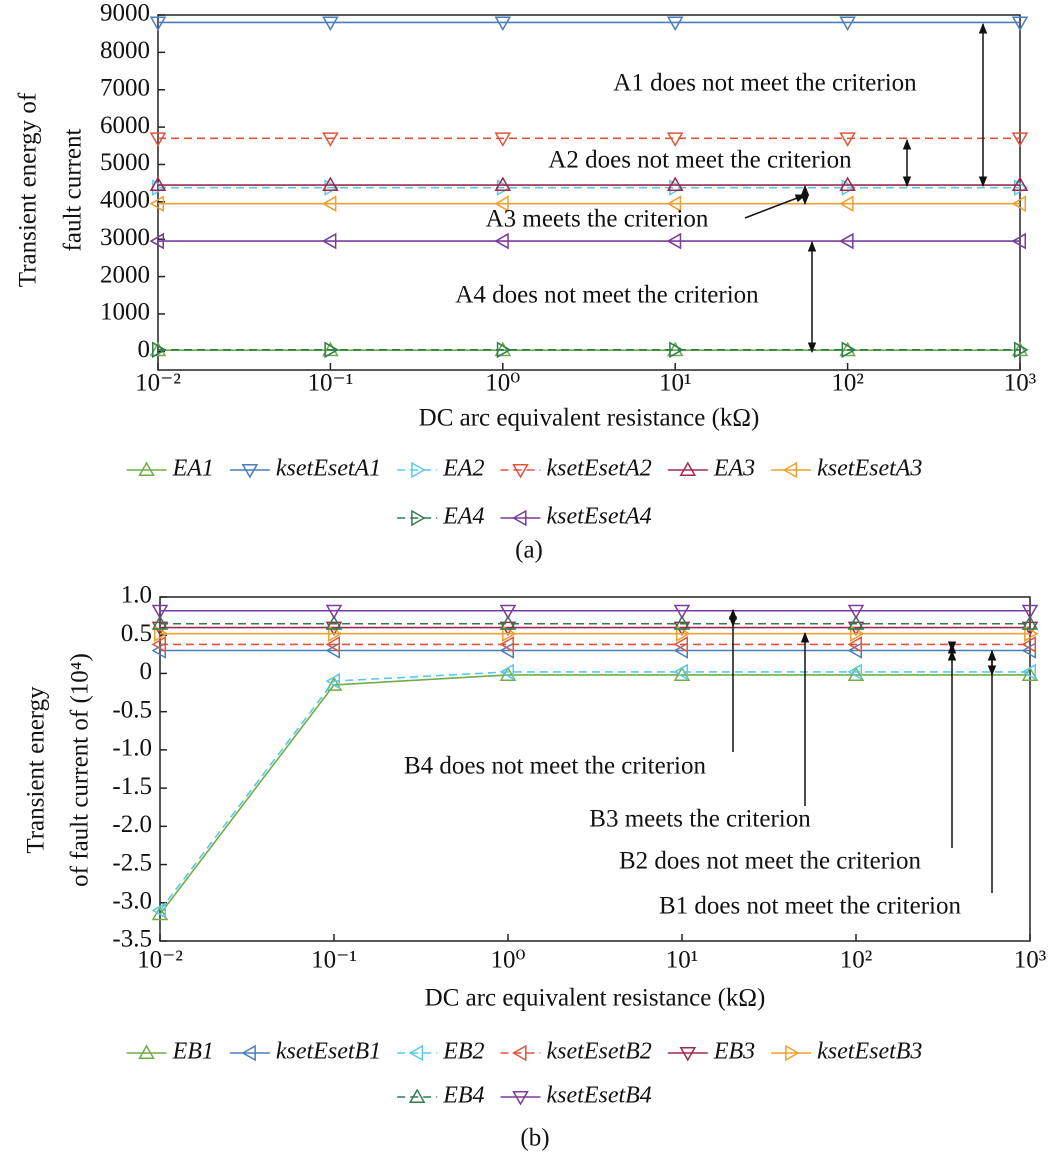  Describe the element at coordinates (534, 1138) in the screenshot. I see `caption: (b)` at that location.